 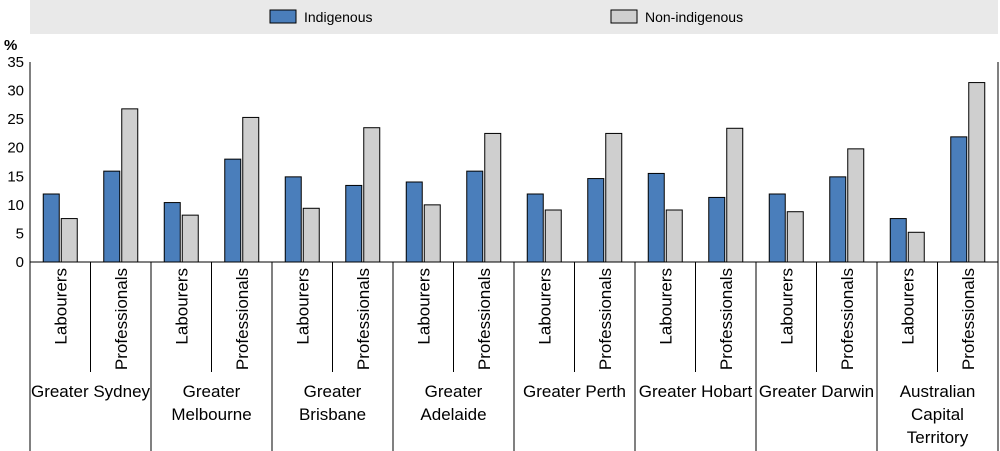 What do you see at coordinates (338, 17) in the screenshot?
I see `legend-label-indigenous: Indigenous` at bounding box center [338, 17].